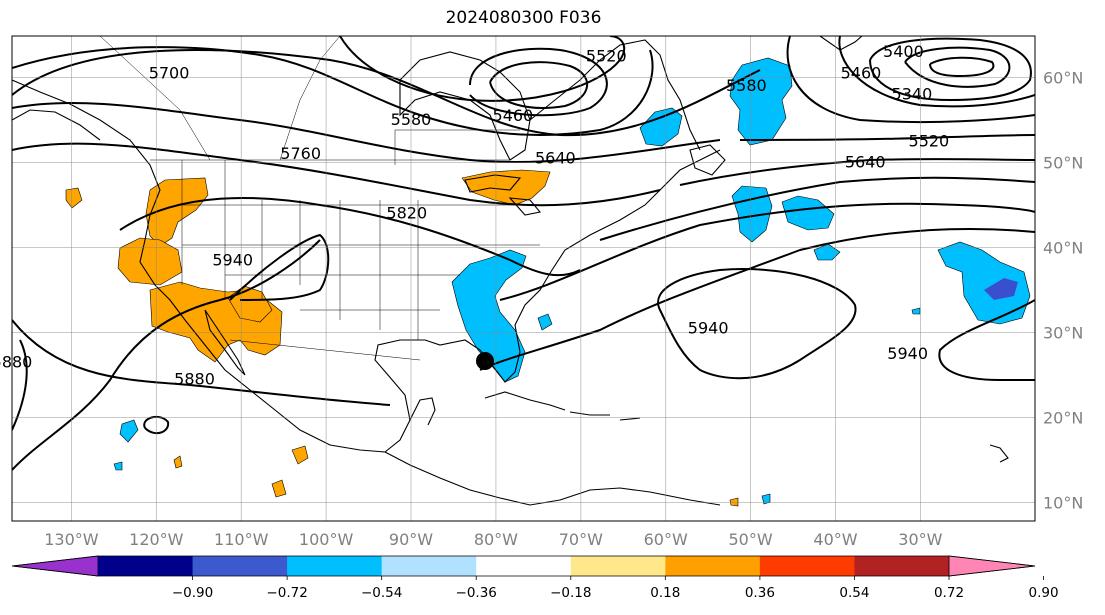 The width and height of the screenshot is (1105, 615). What do you see at coordinates (1063, 78) in the screenshot?
I see `latitude-tick-label: 60°N` at bounding box center [1063, 78].